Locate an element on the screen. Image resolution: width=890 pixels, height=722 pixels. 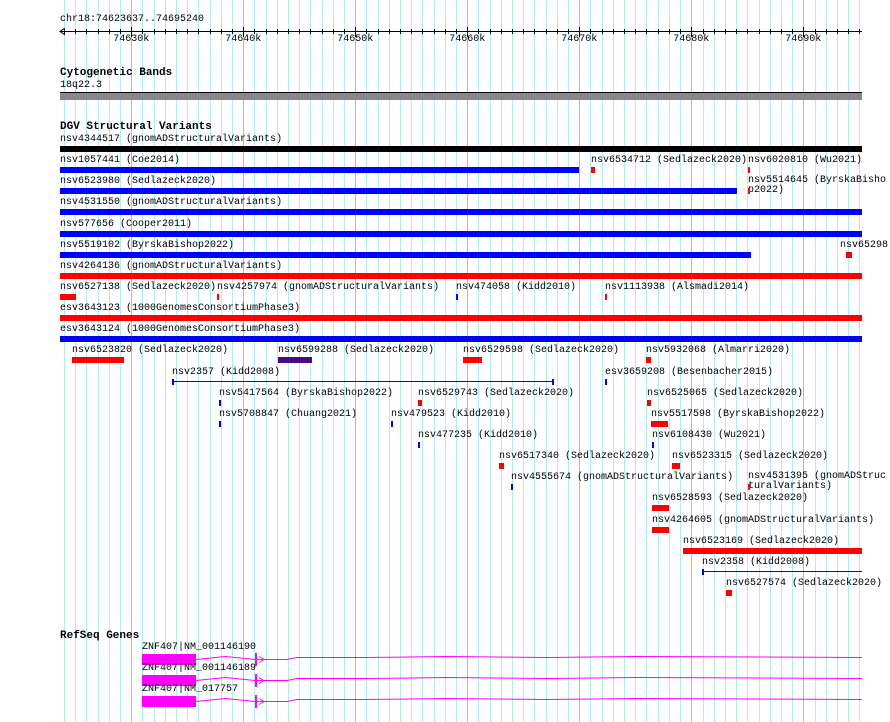
variant-label: esv3643124 (1000GenomesConsortiumPhase3) is located at coordinates (180, 330).